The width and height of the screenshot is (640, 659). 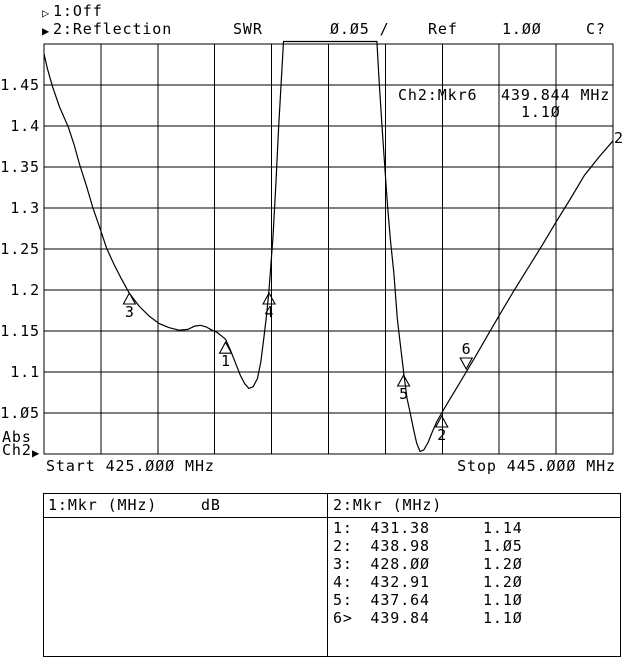 I want to click on channel-label: Ch2, so click(x=17, y=450).